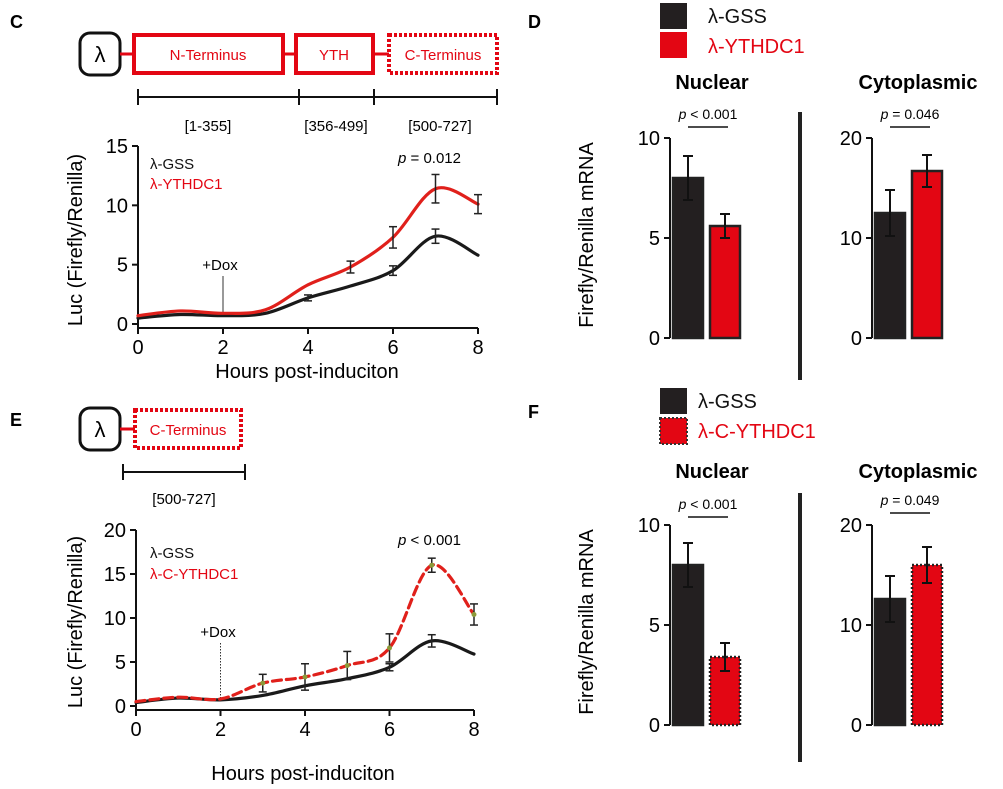 This screenshot has width=1003, height=789. Describe the element at coordinates (100, 54) in the screenshot. I see `lambda-label-c: λ` at that location.